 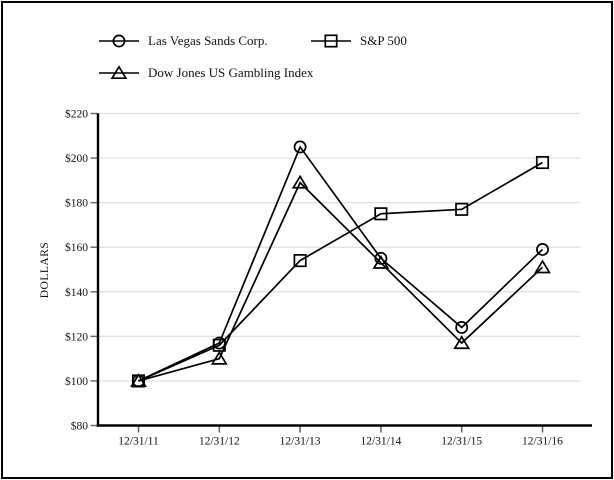 I want to click on x-tick-label: 12/31/11, so click(x=138, y=442).